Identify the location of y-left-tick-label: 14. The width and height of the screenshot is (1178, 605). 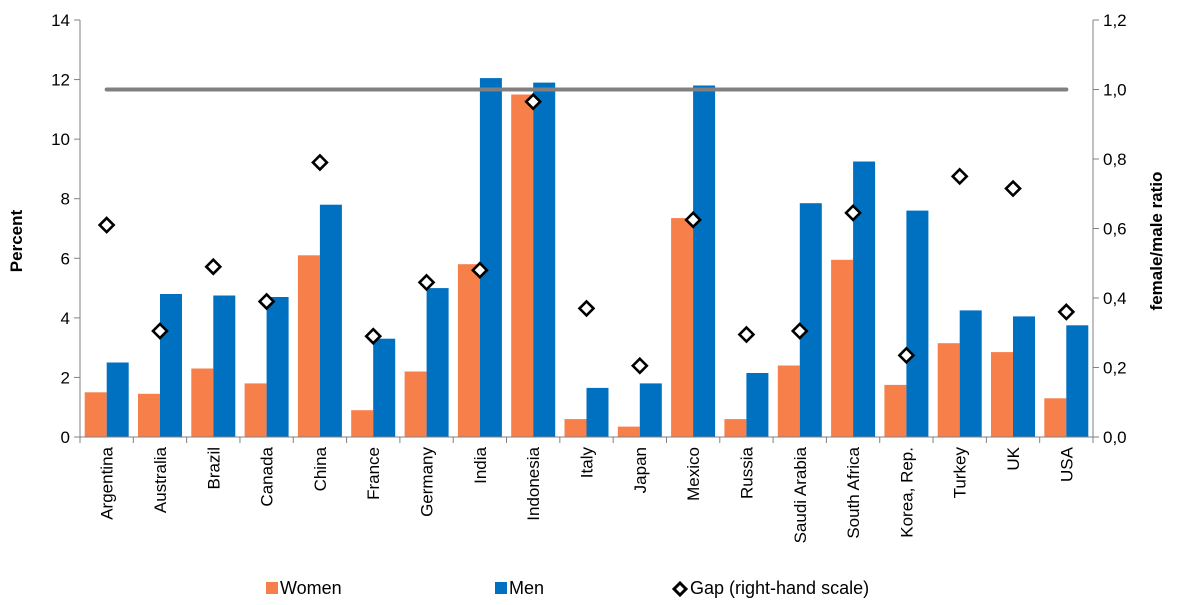
(60, 20).